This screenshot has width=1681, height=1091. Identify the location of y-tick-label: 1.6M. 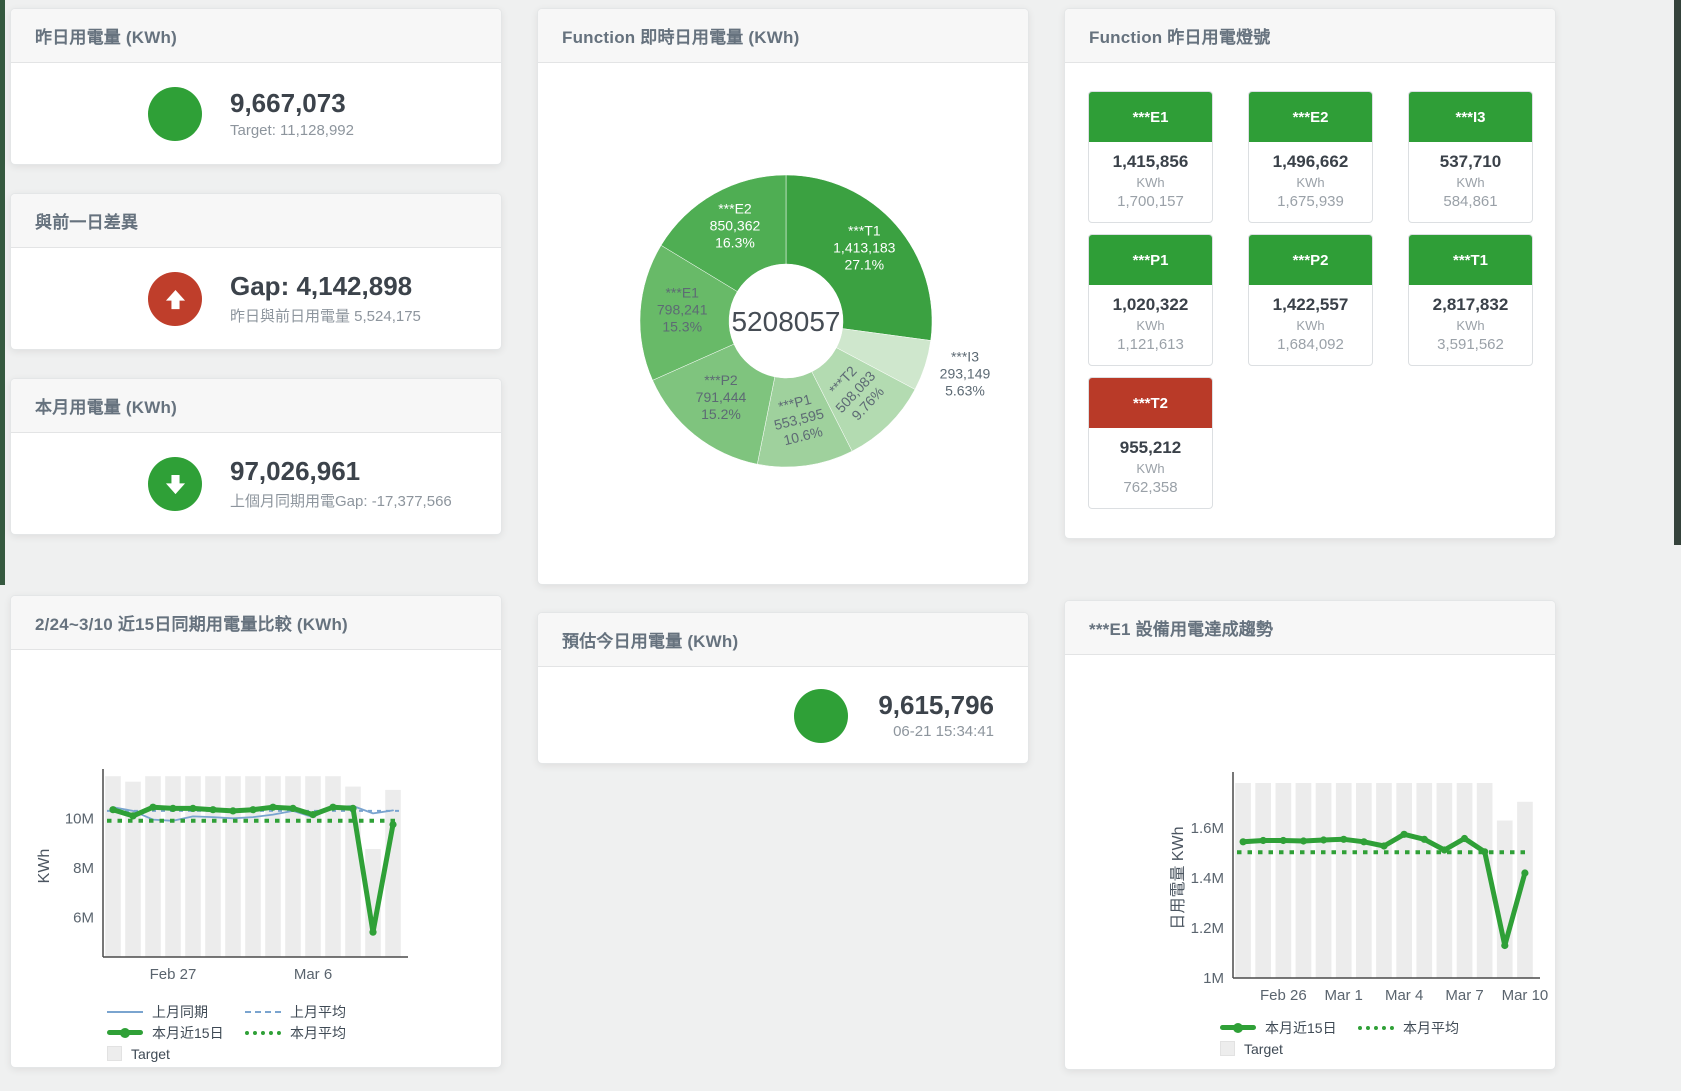
(1207, 828).